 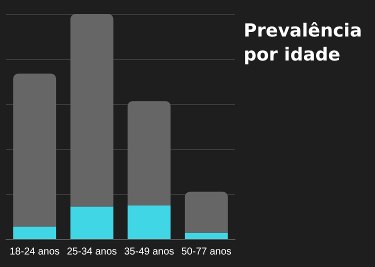 I want to click on text: Prevalência por idade, so click(x=303, y=43).